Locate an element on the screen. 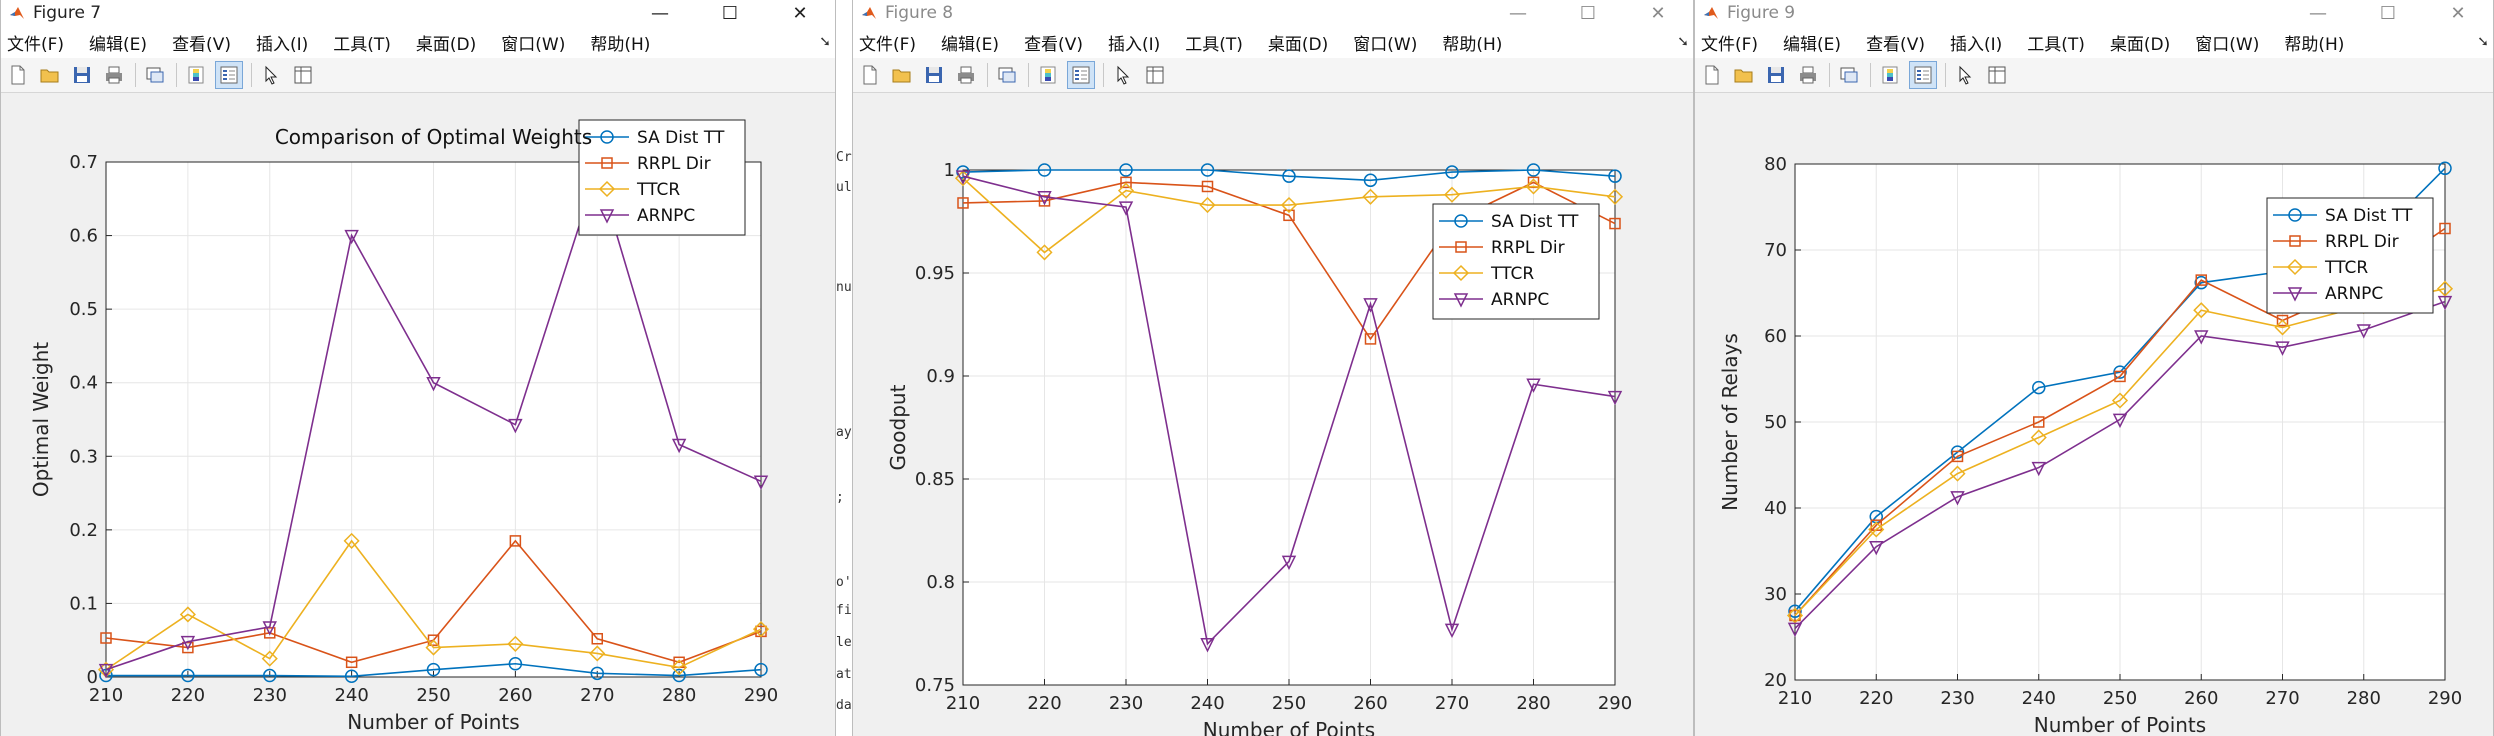 The height and width of the screenshot is (736, 2494). title-bar: Figure 8 — ☐ ✕ is located at coordinates (1273, 13).